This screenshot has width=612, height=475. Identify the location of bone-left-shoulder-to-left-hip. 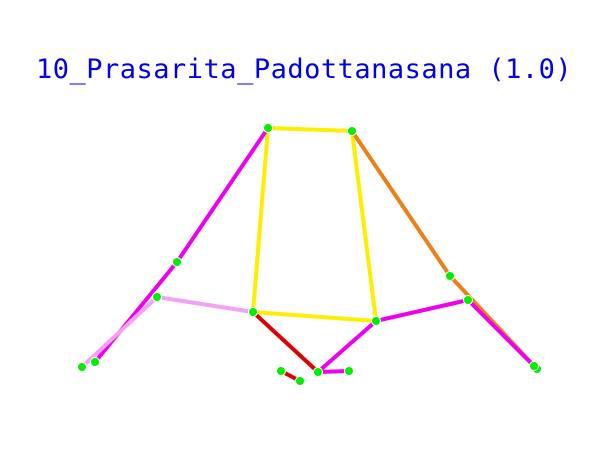
(260, 220).